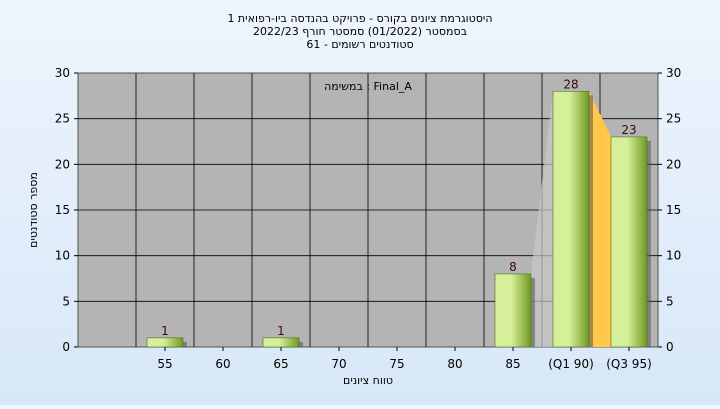 This screenshot has width=720, height=409. Describe the element at coordinates (62, 119) in the screenshot. I see `y-tick-label-left: 25` at that location.